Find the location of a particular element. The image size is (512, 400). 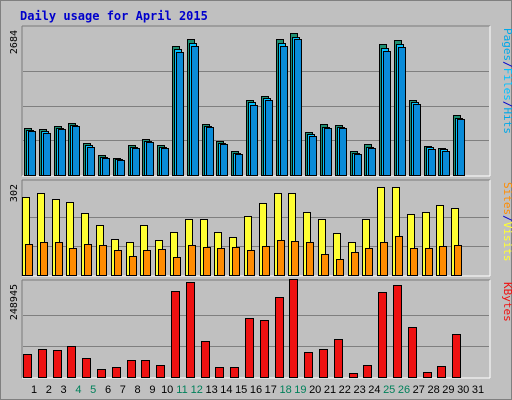

x-label-day-3: 3 is located at coordinates (64, 390).